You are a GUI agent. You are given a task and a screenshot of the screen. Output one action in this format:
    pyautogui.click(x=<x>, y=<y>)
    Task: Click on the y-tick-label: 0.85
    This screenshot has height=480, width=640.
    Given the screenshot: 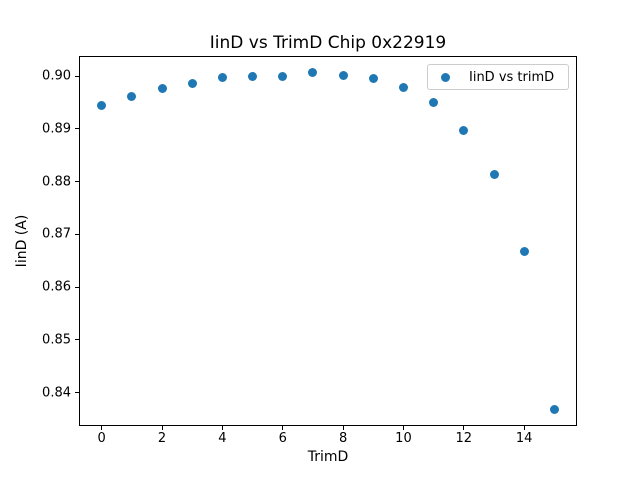 What is the action you would take?
    pyautogui.click(x=56, y=340)
    